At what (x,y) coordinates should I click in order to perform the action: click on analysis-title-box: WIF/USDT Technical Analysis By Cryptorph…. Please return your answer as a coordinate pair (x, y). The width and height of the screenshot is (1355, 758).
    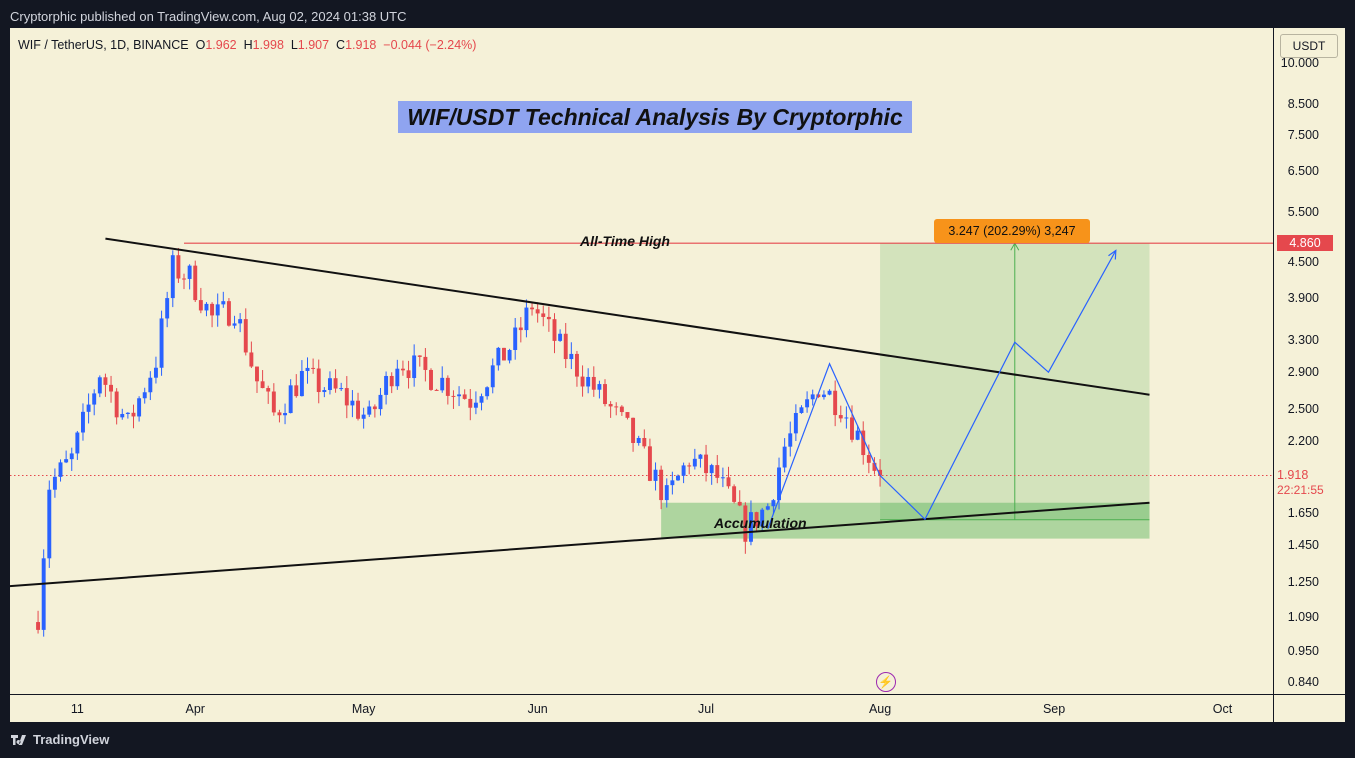
    Looking at the image, I should click on (655, 117).